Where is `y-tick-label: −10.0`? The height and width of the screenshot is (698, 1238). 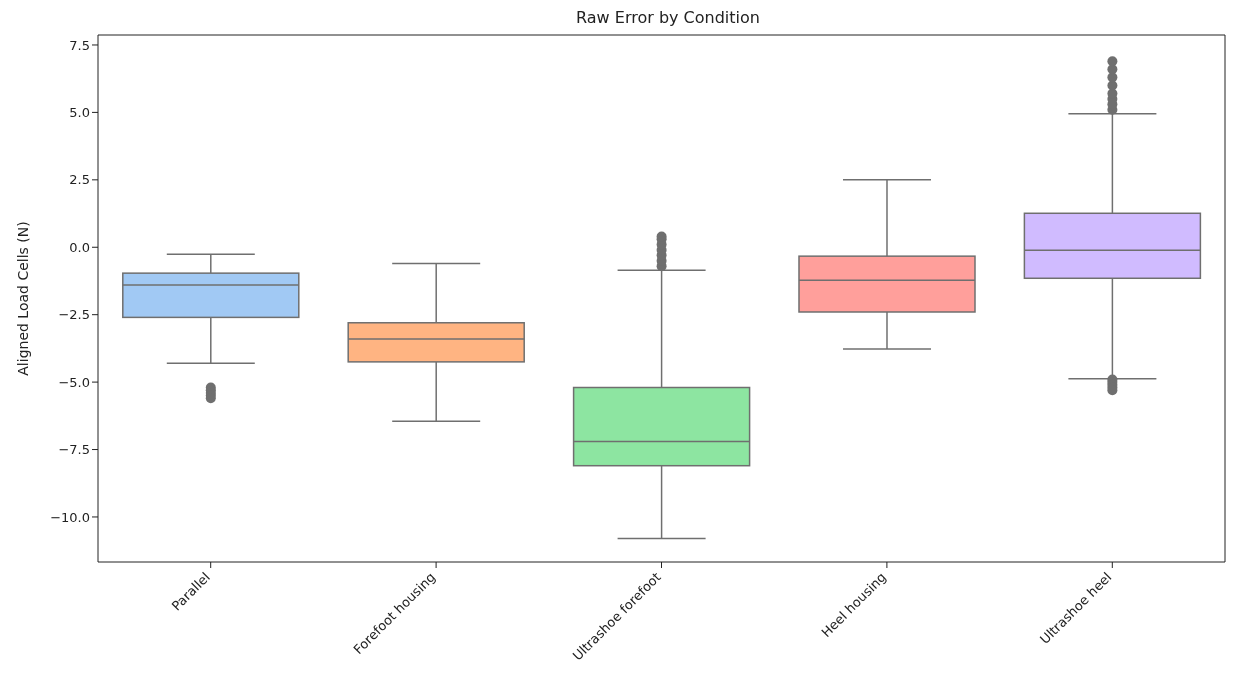 y-tick-label: −10.0 is located at coordinates (70, 517).